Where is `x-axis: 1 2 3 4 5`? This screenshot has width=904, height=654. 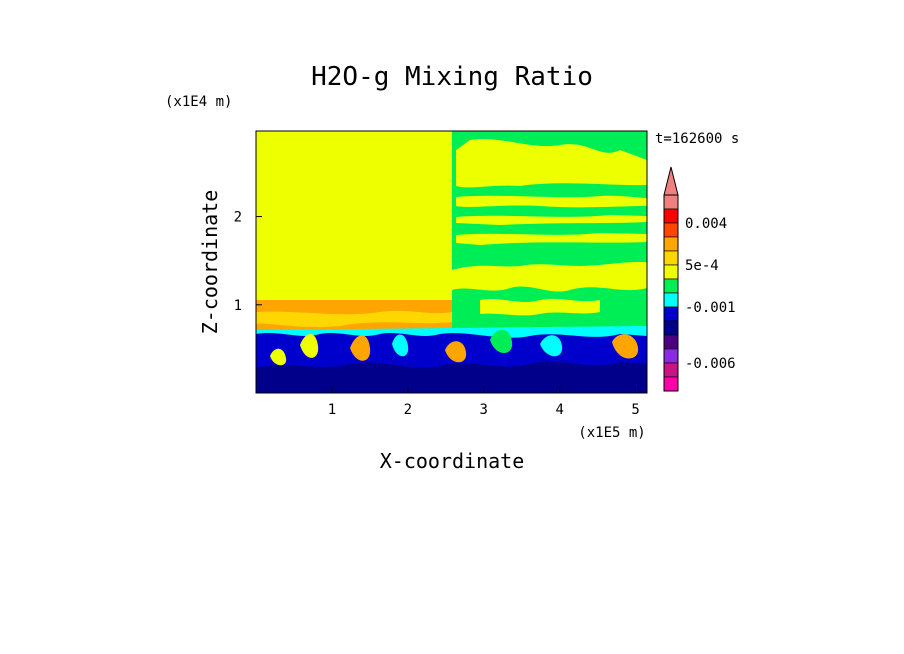 x-axis: 1 2 3 4 5 is located at coordinates (484, 402).